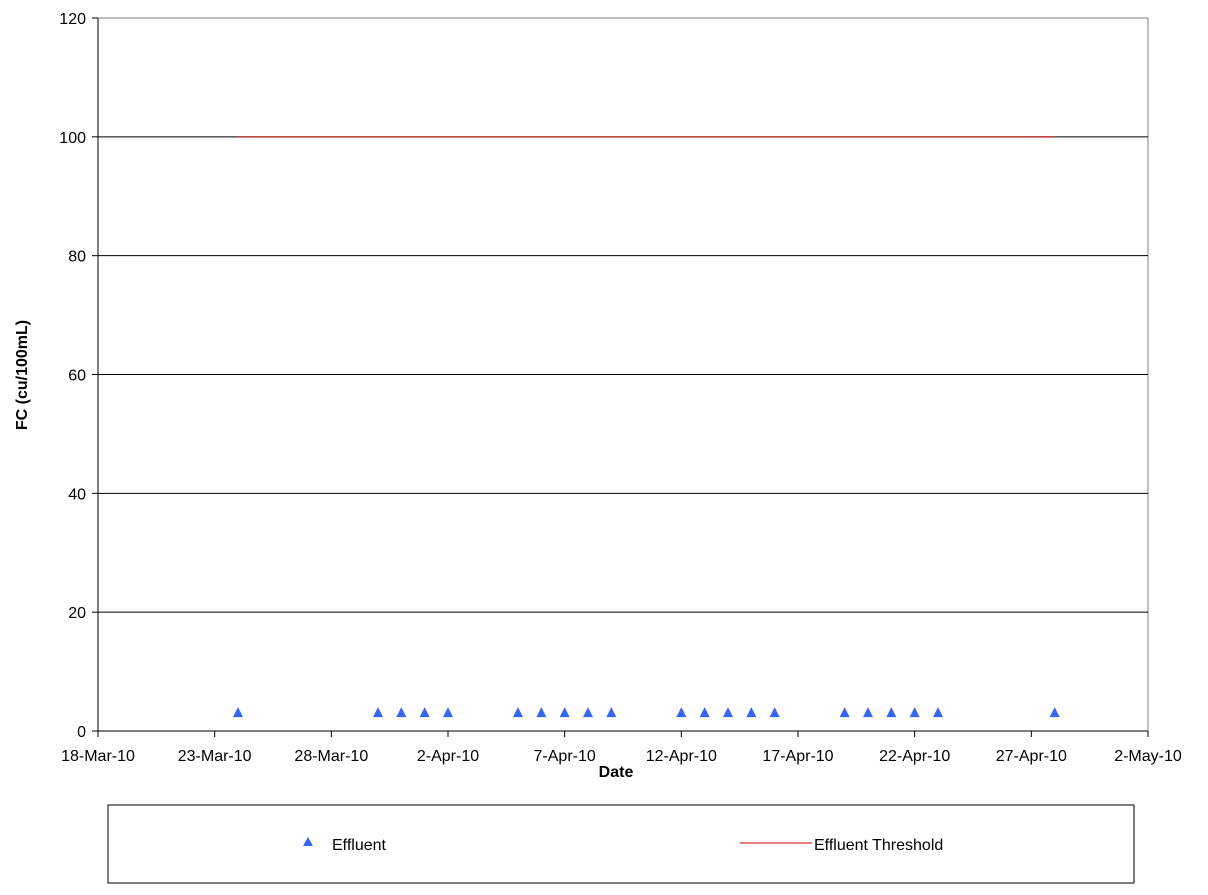  I want to click on x-tick-label: 28-Mar-10, so click(331, 756).